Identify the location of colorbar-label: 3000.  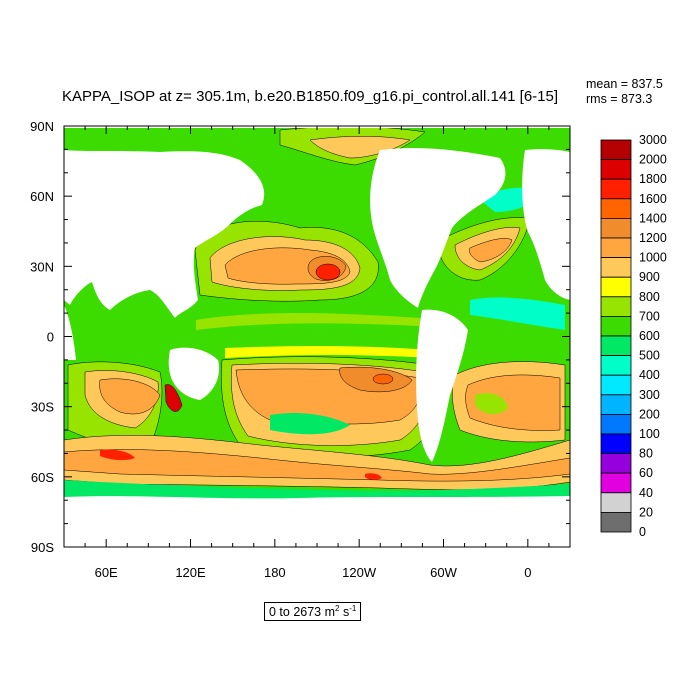
(653, 140).